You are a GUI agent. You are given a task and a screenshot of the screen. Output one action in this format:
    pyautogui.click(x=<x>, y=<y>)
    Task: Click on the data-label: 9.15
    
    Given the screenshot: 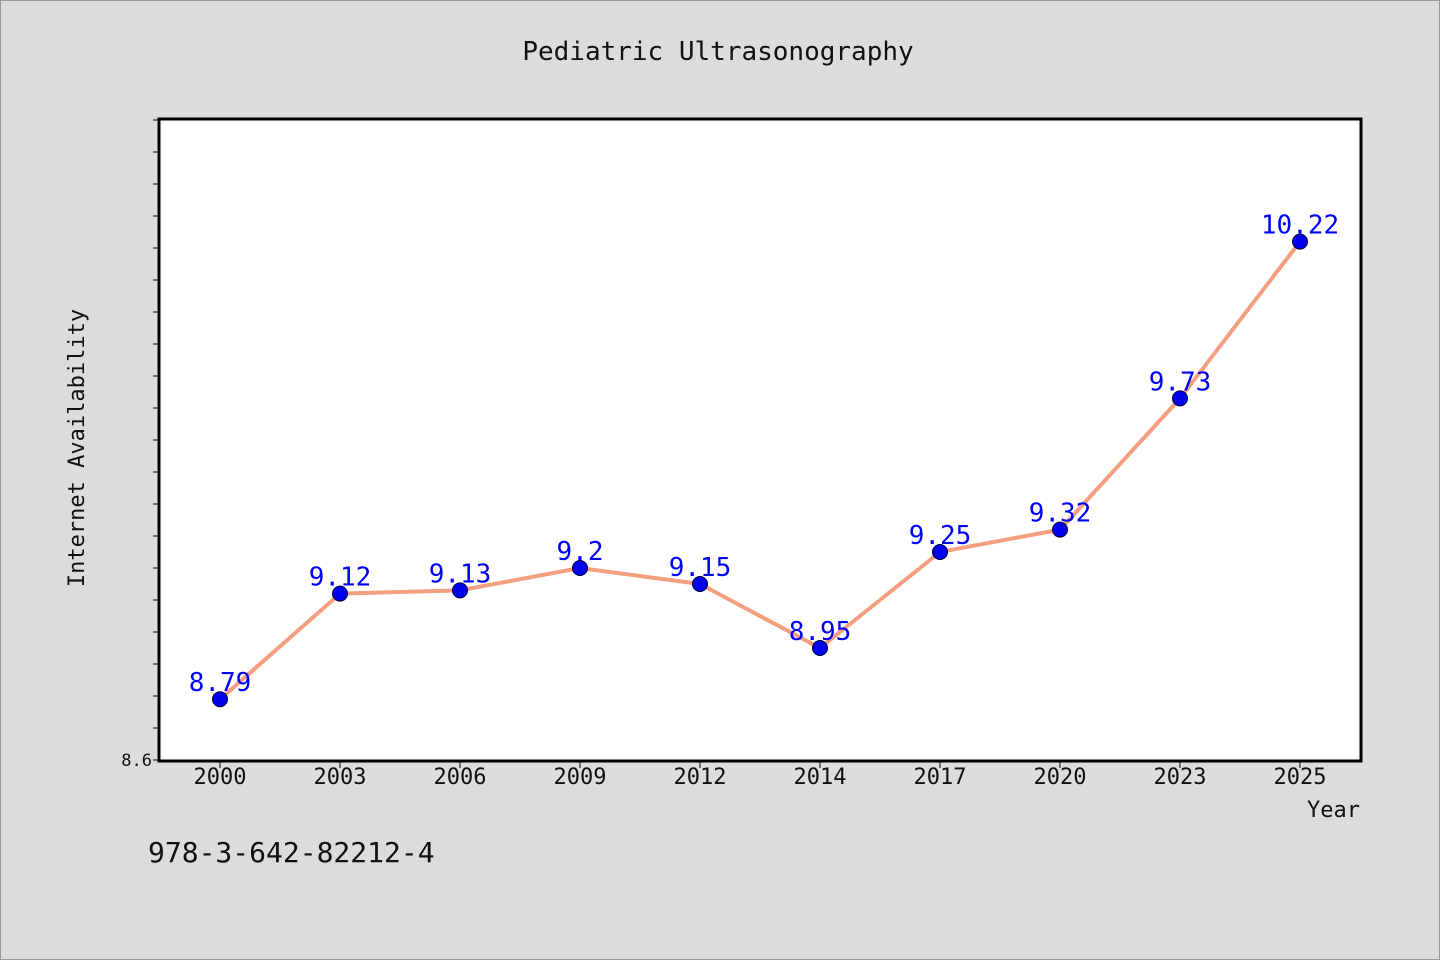 What is the action you would take?
    pyautogui.click(x=700, y=568)
    